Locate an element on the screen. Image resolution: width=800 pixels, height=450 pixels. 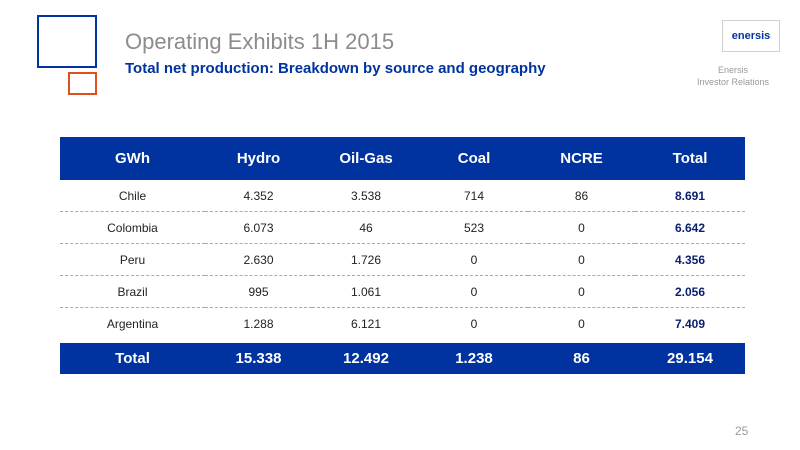
header-row: GWh Hydro Oil-Gas Coal NCRE Total is located at coordinates (402, 158).